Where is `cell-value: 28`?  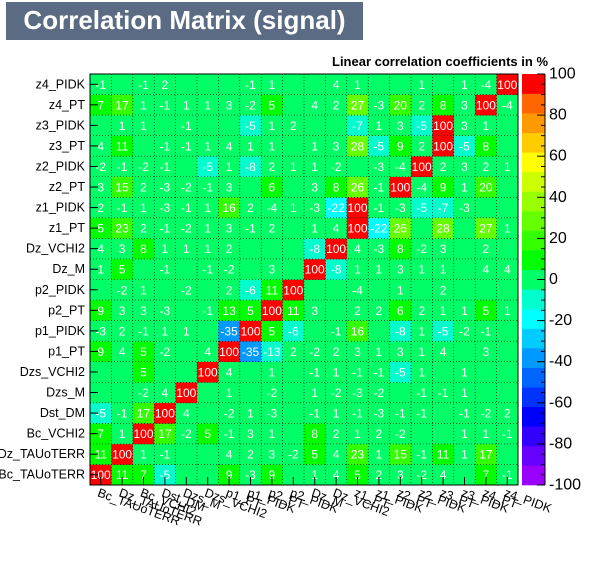
cell-value: 28 is located at coordinates (443, 229).